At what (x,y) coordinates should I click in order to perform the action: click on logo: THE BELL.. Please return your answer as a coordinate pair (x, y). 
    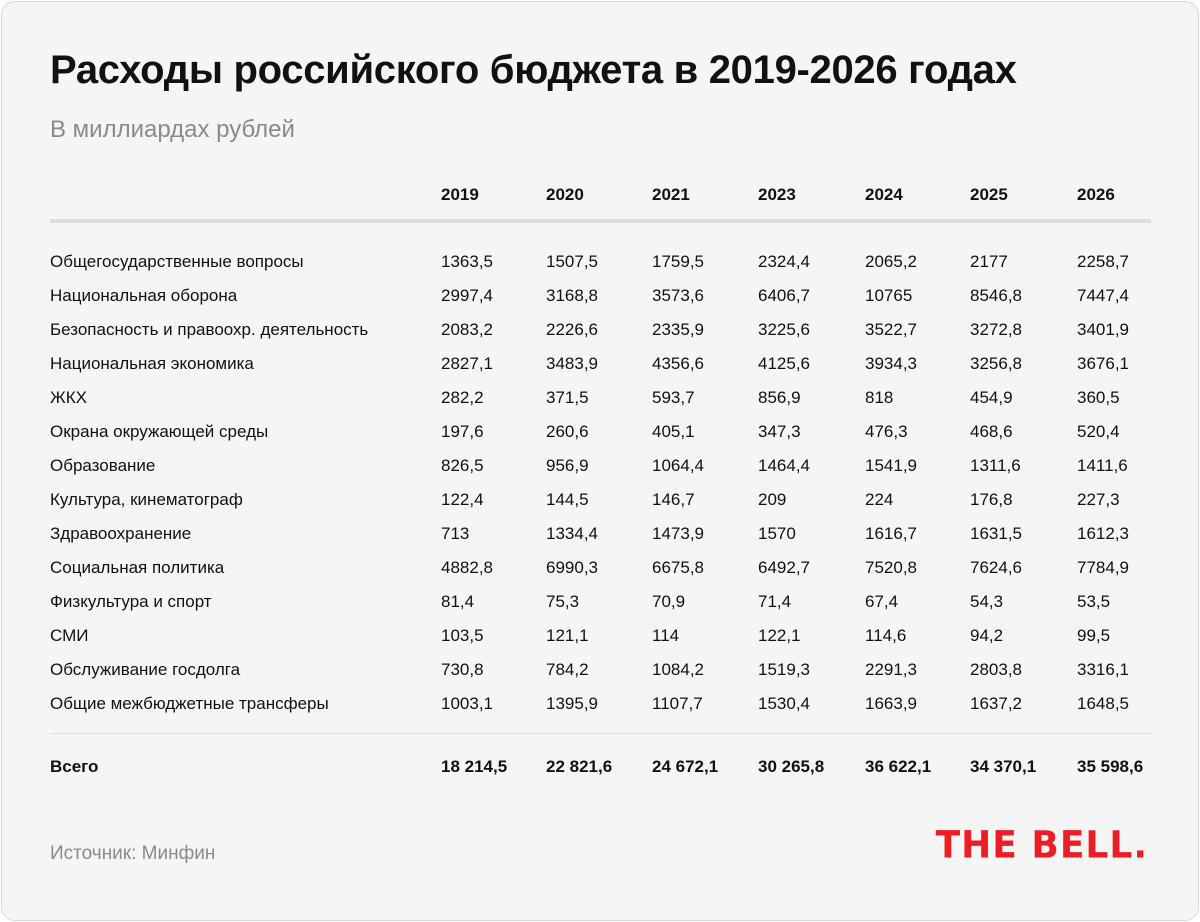
    Looking at the image, I should click on (1041, 845).